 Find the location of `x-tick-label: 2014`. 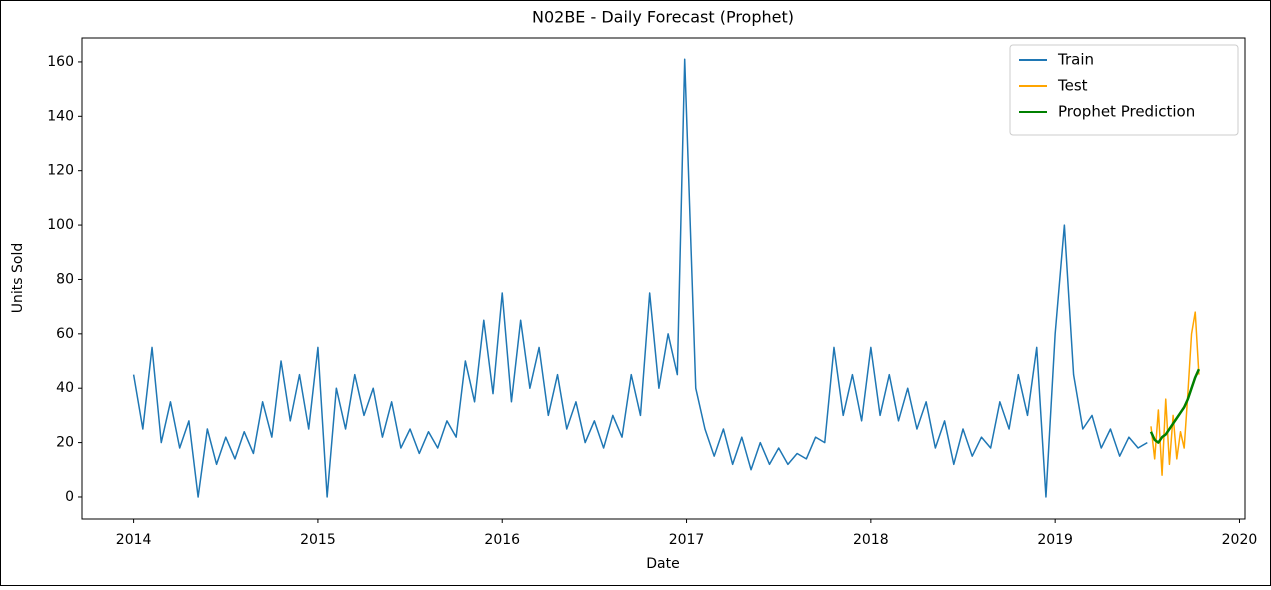

x-tick-label: 2014 is located at coordinates (134, 540).